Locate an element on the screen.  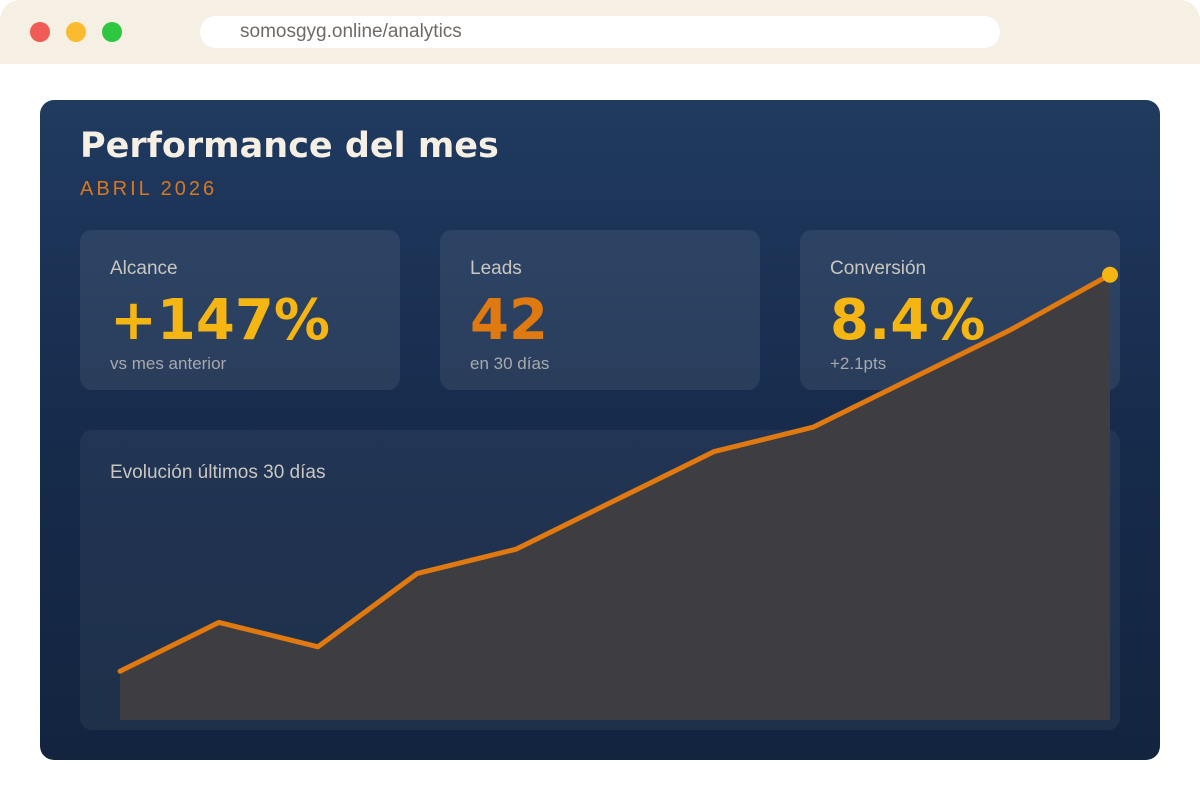
minimize-window-button is located at coordinates (76, 32).